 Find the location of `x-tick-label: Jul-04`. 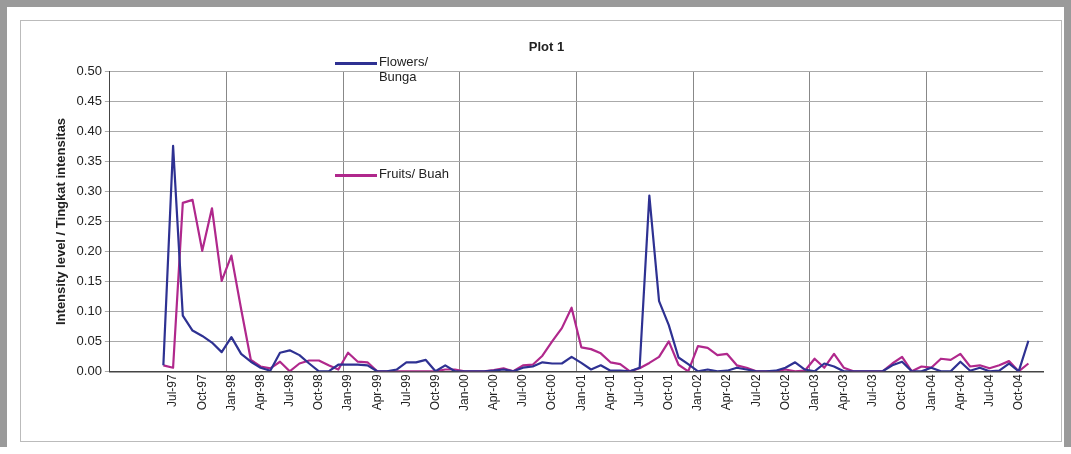

x-tick-label: Jul-04 is located at coordinates (988, 390).